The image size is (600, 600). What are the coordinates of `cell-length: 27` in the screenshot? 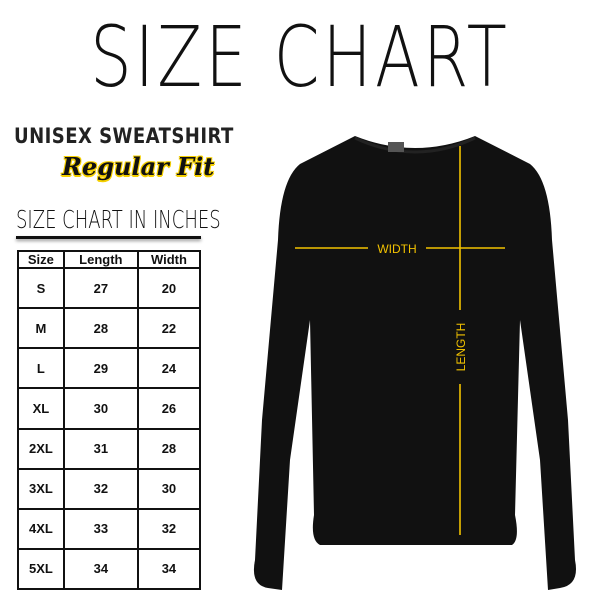 It's located at (100, 288).